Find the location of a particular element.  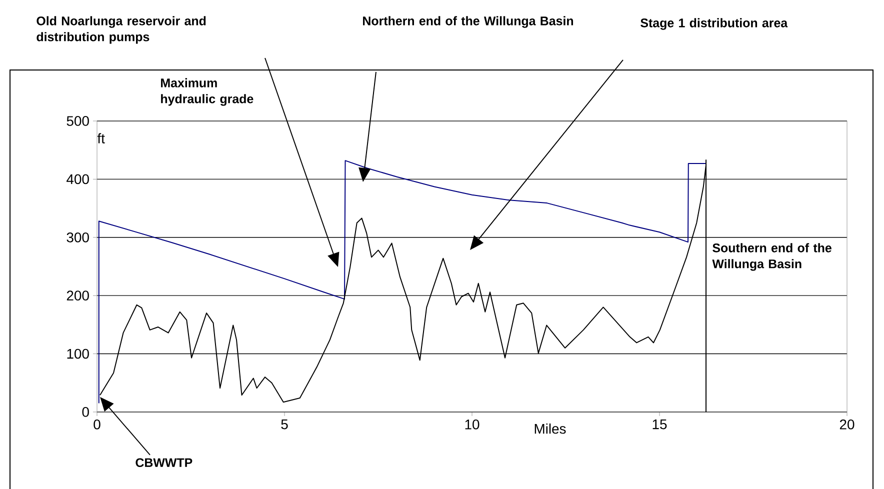

y-tick-label: 200 is located at coordinates (77, 295).